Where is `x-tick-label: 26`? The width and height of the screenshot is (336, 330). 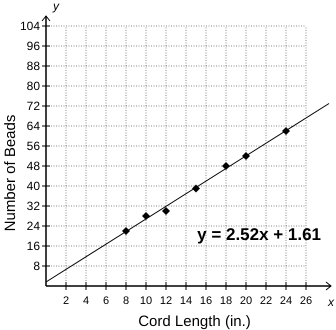 x-tick-label: 26 is located at coordinates (306, 301).